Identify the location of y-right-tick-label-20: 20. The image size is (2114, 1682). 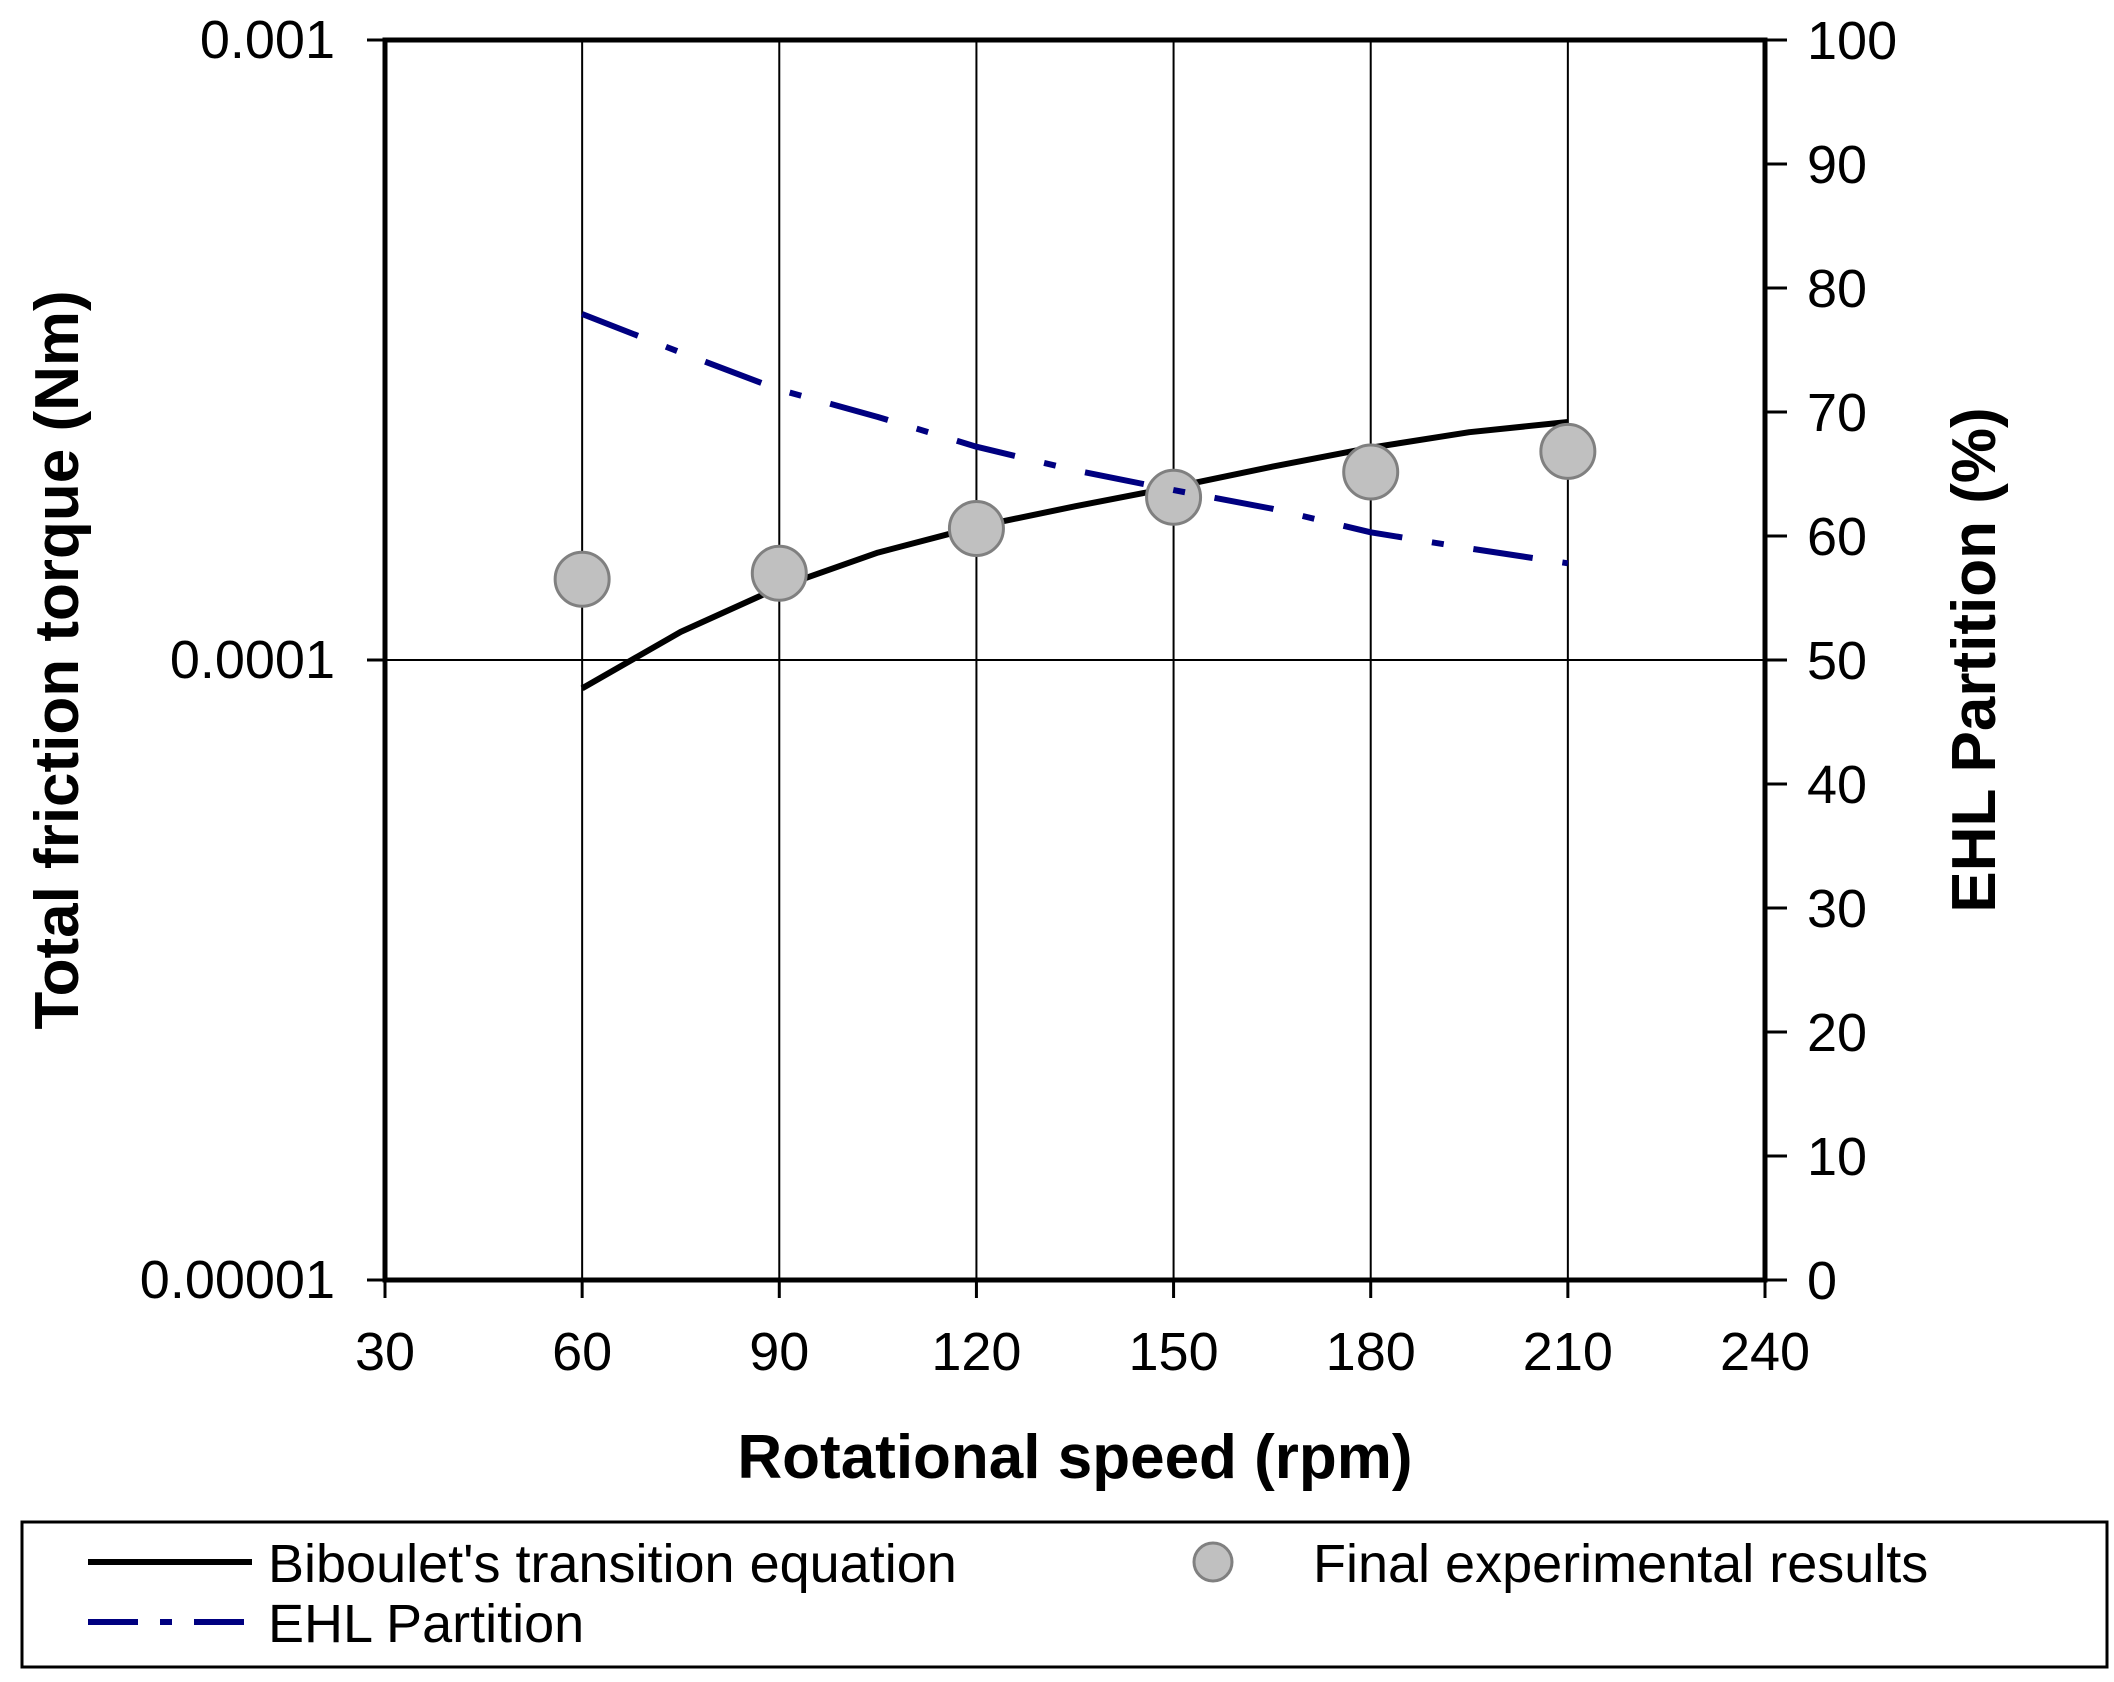
(1837, 1033).